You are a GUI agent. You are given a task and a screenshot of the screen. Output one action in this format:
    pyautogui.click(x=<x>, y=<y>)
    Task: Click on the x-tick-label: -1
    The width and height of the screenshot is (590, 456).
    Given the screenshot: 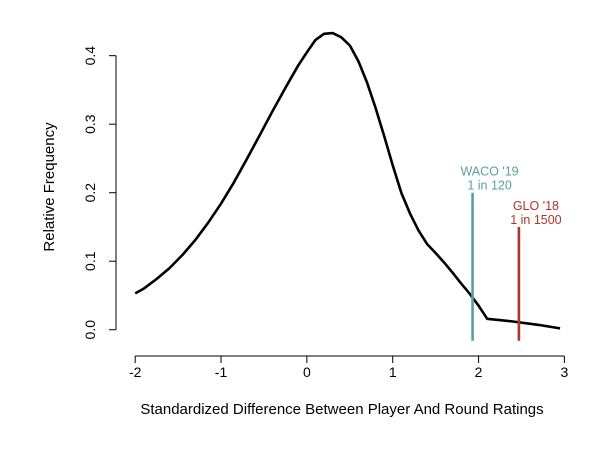 What is the action you would take?
    pyautogui.click(x=221, y=372)
    